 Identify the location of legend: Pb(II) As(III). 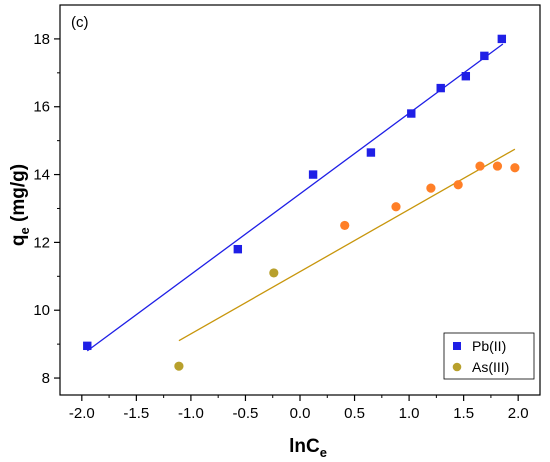
(489, 356).